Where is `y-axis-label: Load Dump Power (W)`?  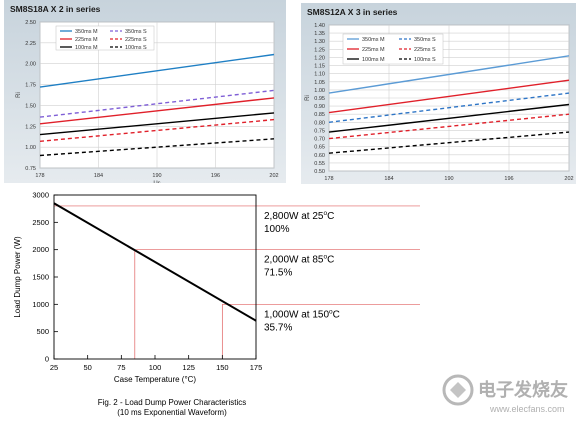 y-axis-label: Load Dump Power (W) is located at coordinates (17, 277).